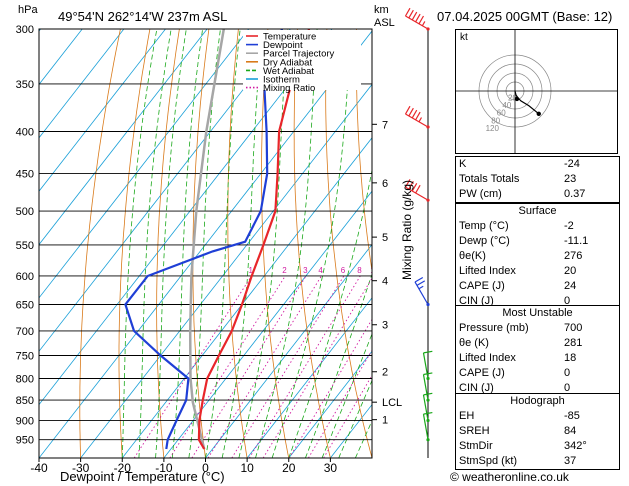 This screenshot has width=629, height=486. Describe the element at coordinates (385, 326) in the screenshot. I see `km-tick-label: 3` at that location.